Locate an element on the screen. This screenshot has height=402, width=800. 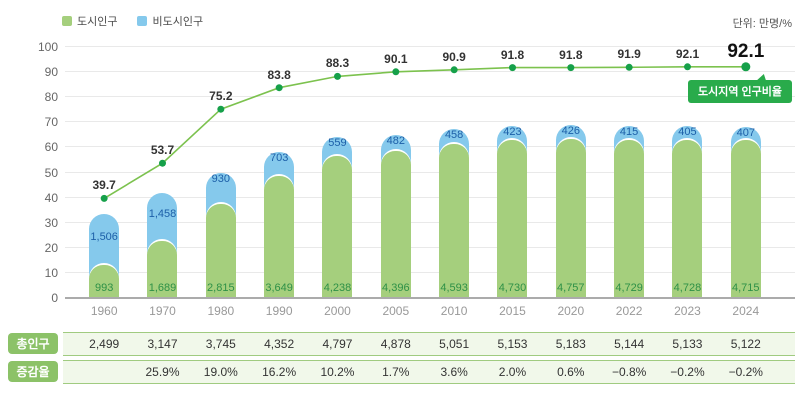
nonurban-value-label: 426 is located at coordinates (570, 130).